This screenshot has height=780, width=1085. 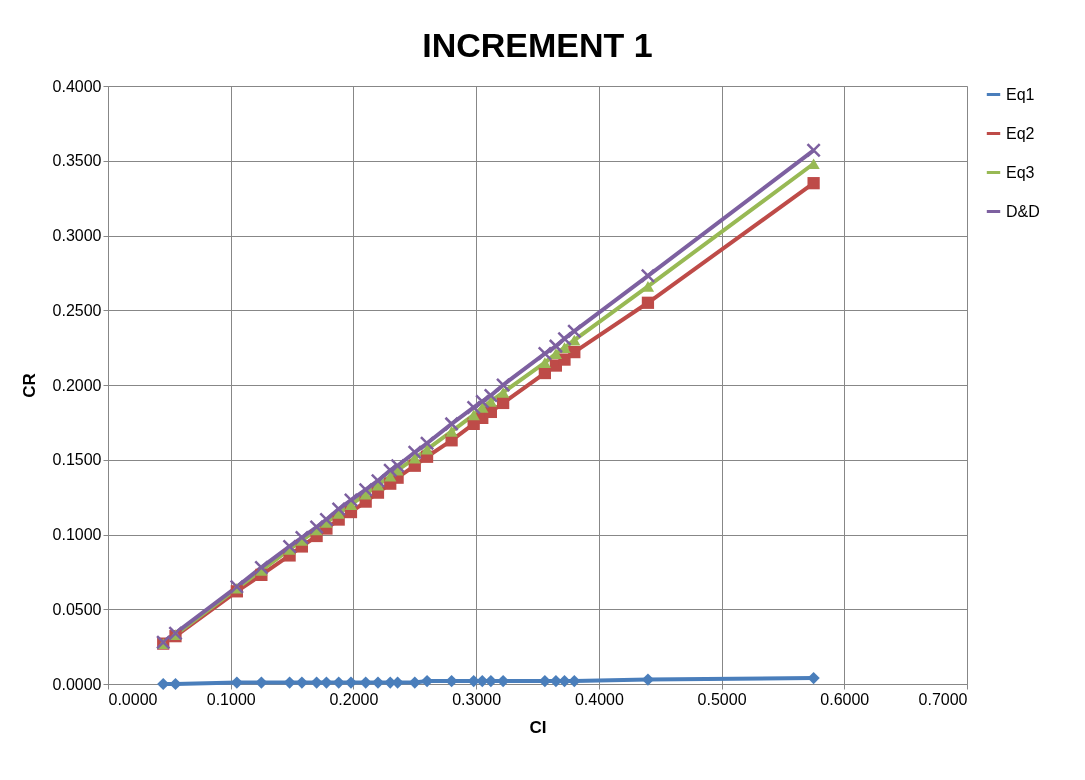 What do you see at coordinates (354, 699) in the screenshot?
I see `x-tick-label: 0.2000` at bounding box center [354, 699].